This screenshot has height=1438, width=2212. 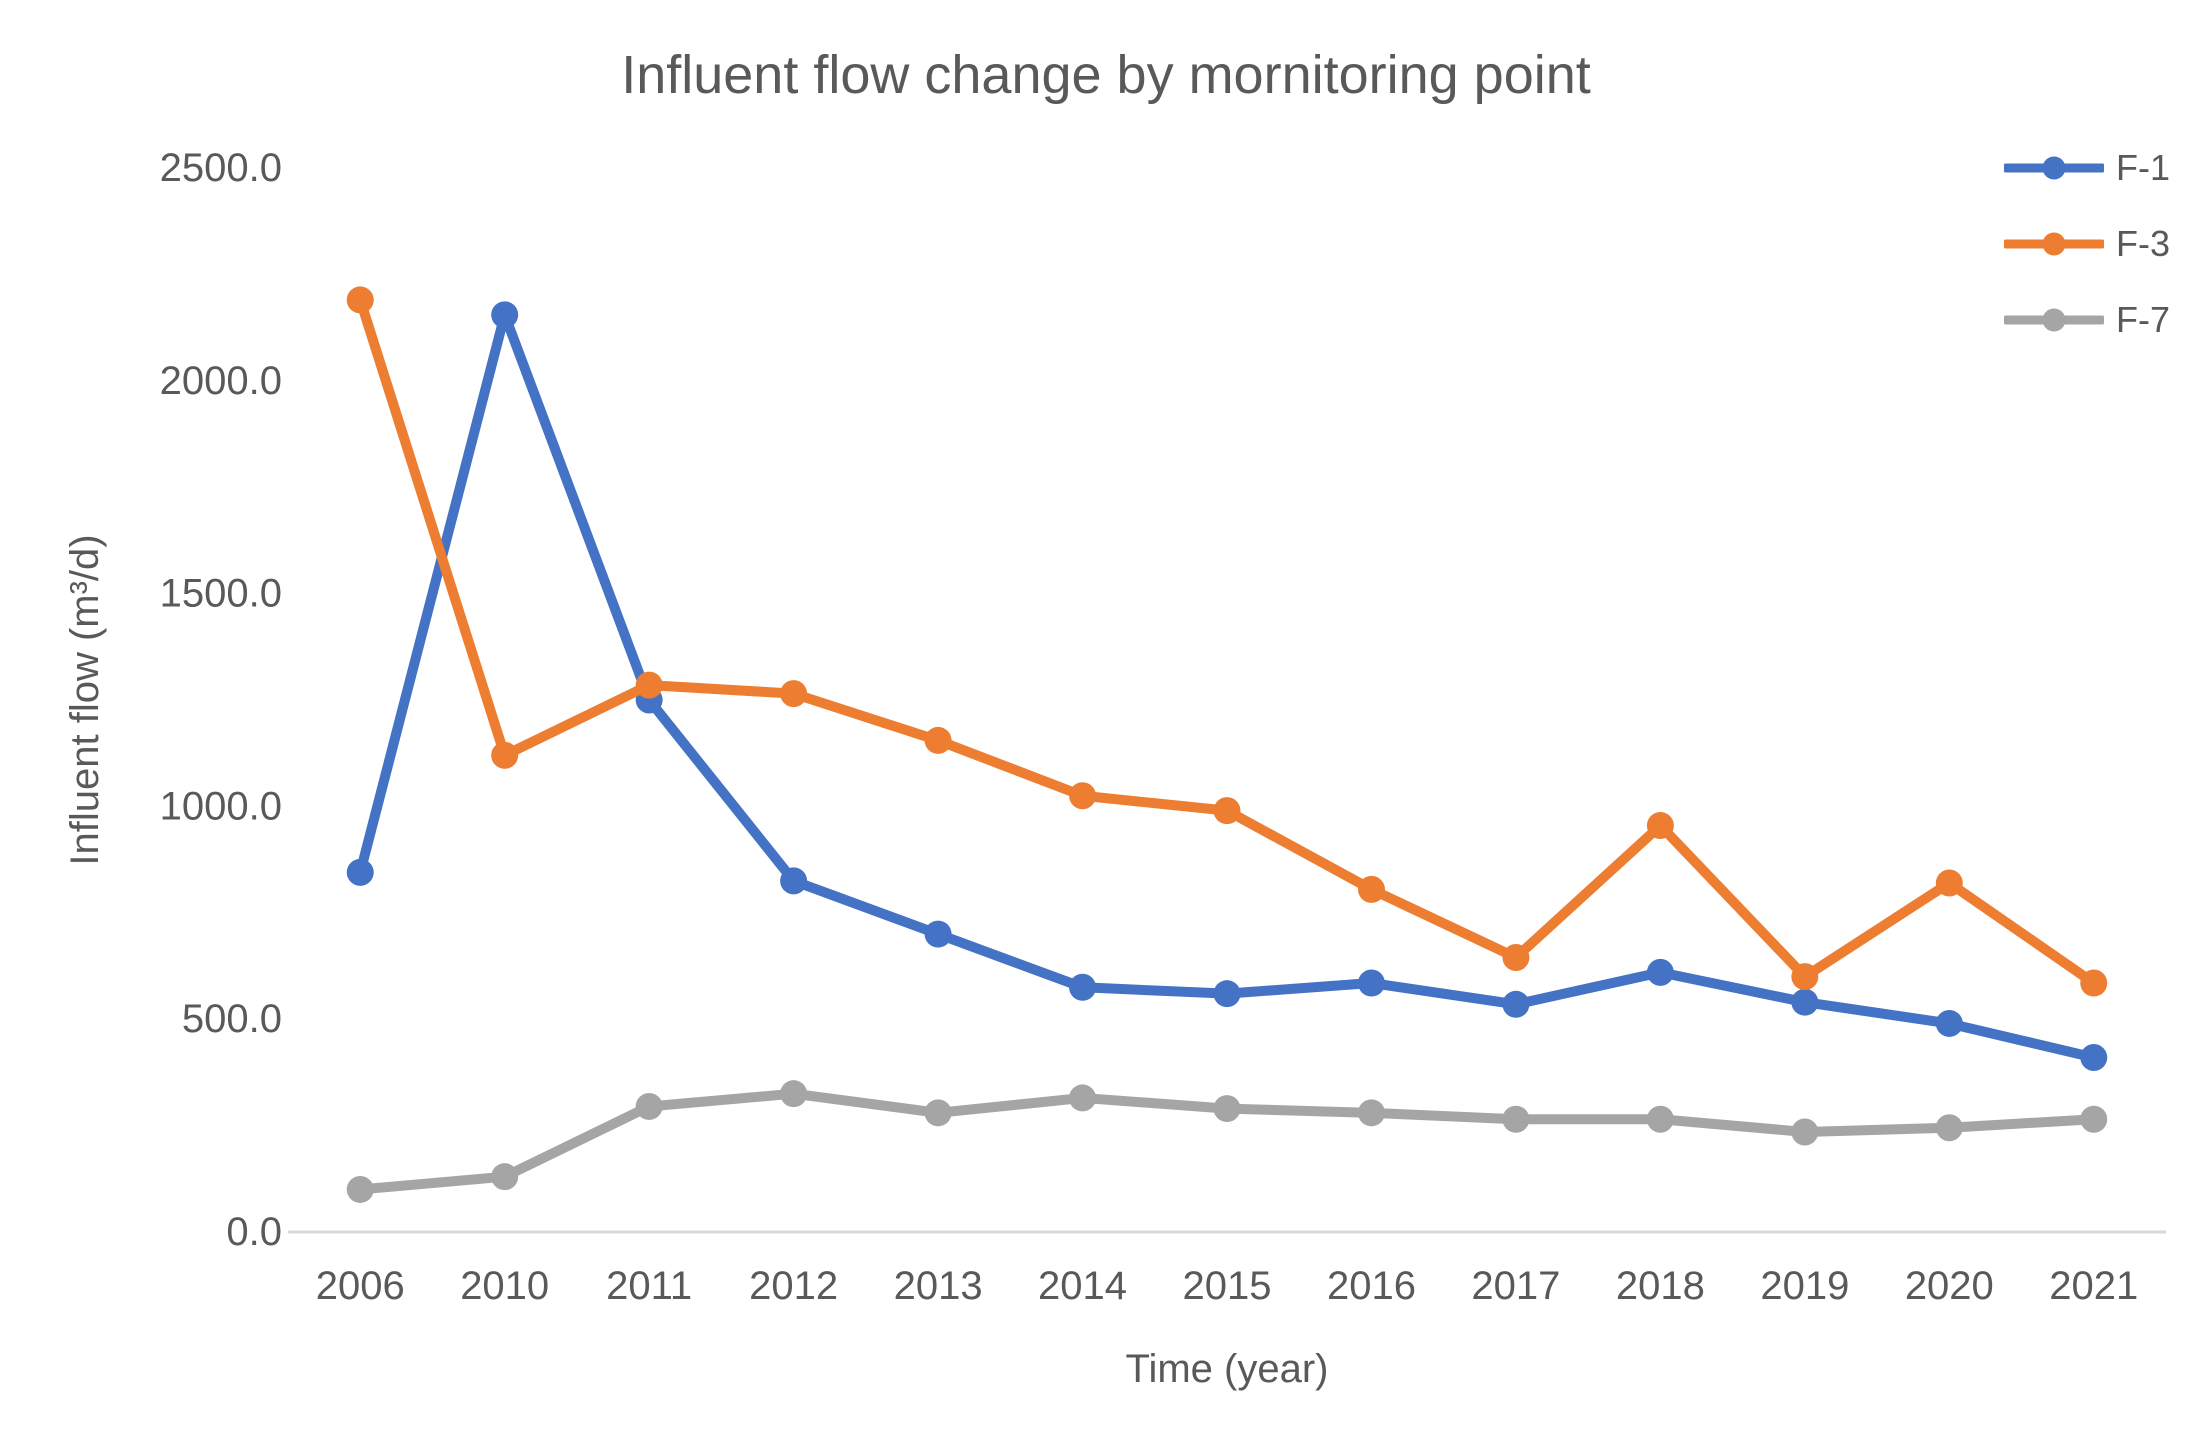 I want to click on y-tick-label: 0.0, so click(x=254, y=1232).